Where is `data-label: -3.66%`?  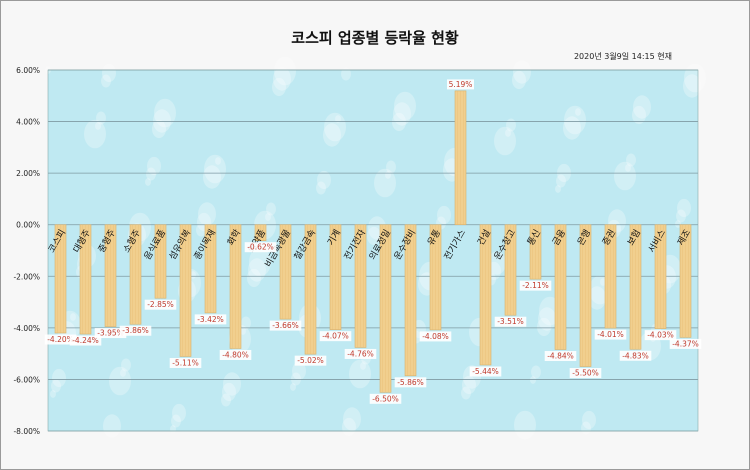 data-label: -3.66% is located at coordinates (285, 325).